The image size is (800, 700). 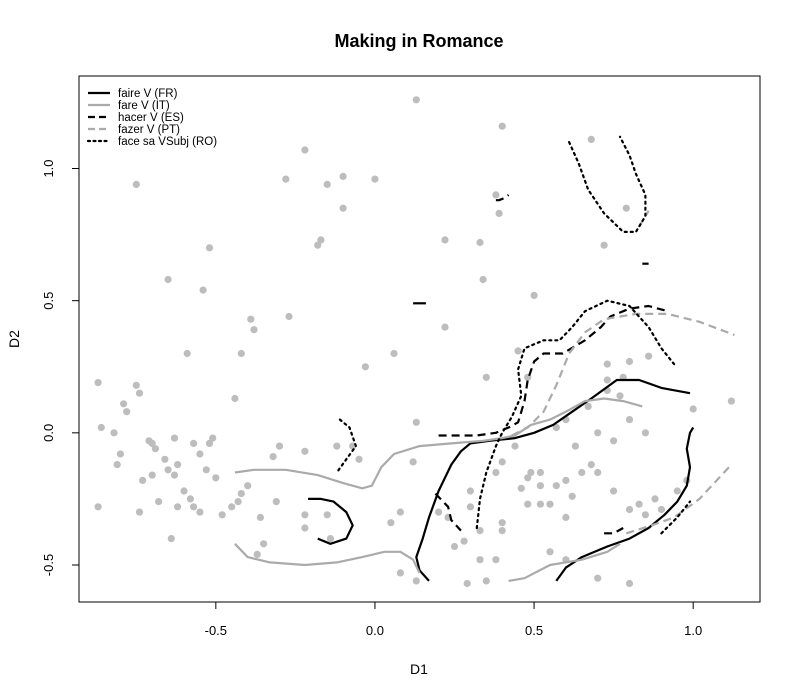 What do you see at coordinates (149, 130) in the screenshot?
I see `legend-label-3: fazer V (PT)` at bounding box center [149, 130].